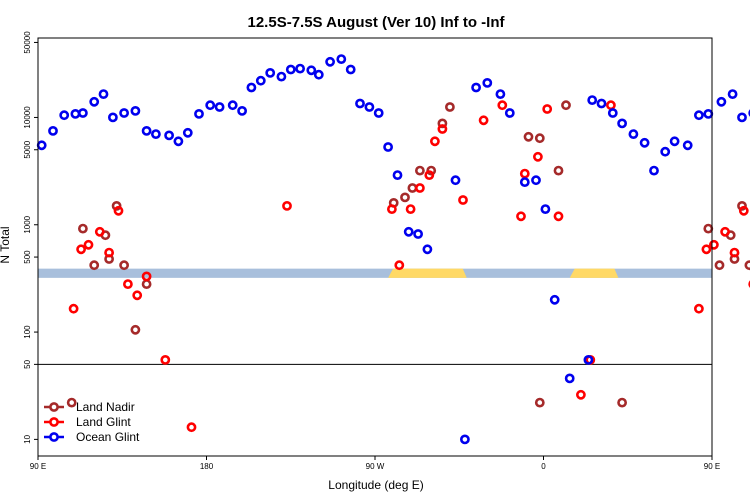 This screenshot has width=750, height=500. What do you see at coordinates (27, 363) in the screenshot?
I see `y-tick-label: 50` at bounding box center [27, 363].